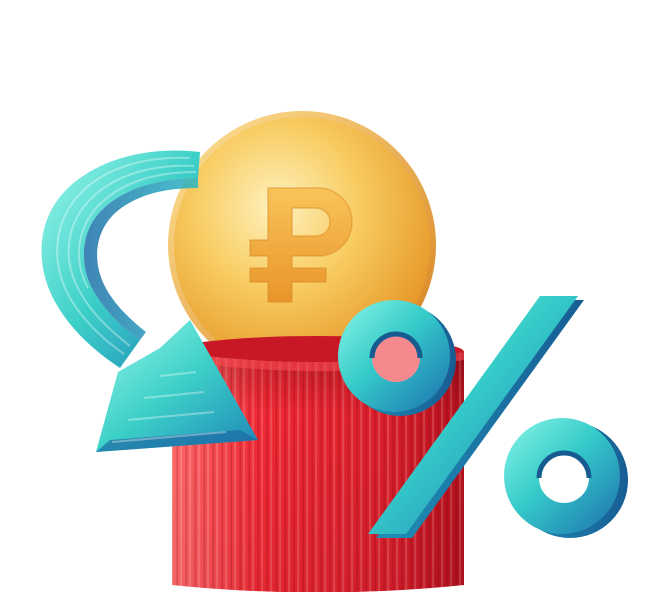 Image resolution: width=662 pixels, height=592 pixels. I want to click on percent-top-ring, so click(397, 358).